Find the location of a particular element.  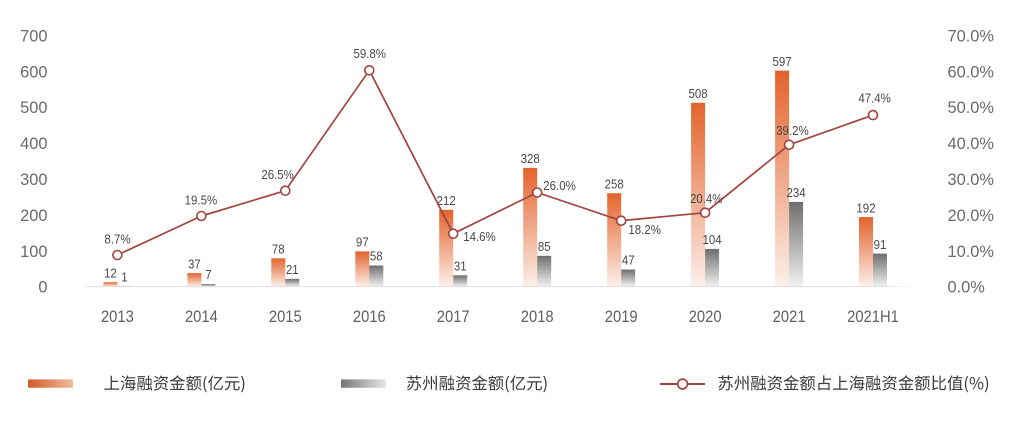

svg-text: 26.0% is located at coordinates (559, 185).